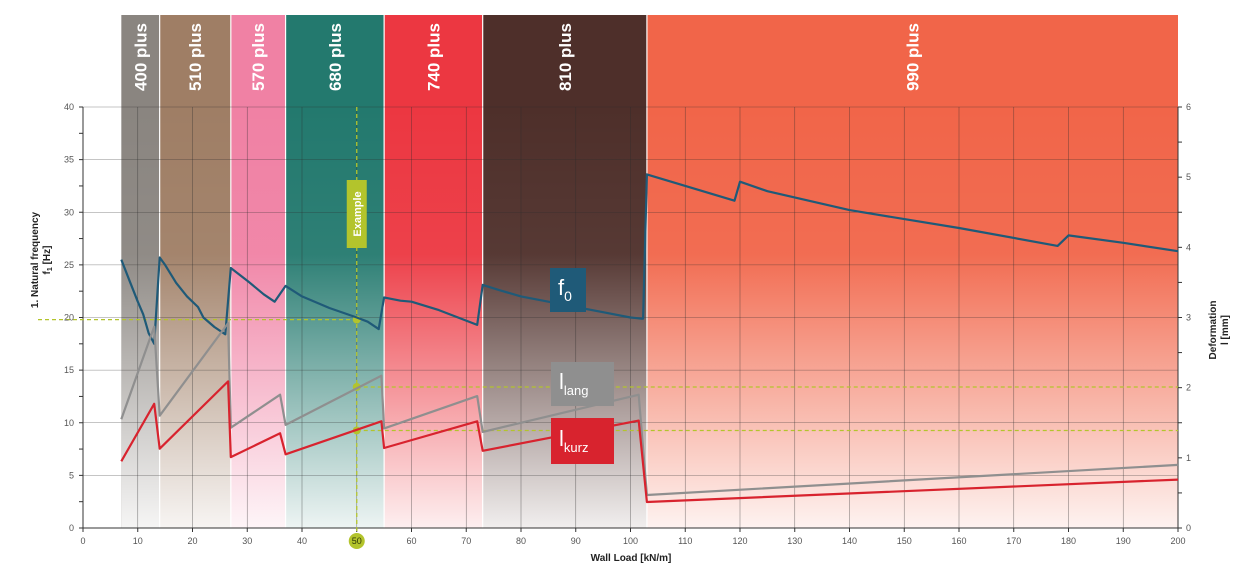 This screenshot has width=1249, height=566. I want to click on x-tick-label: 100, so click(630, 541).